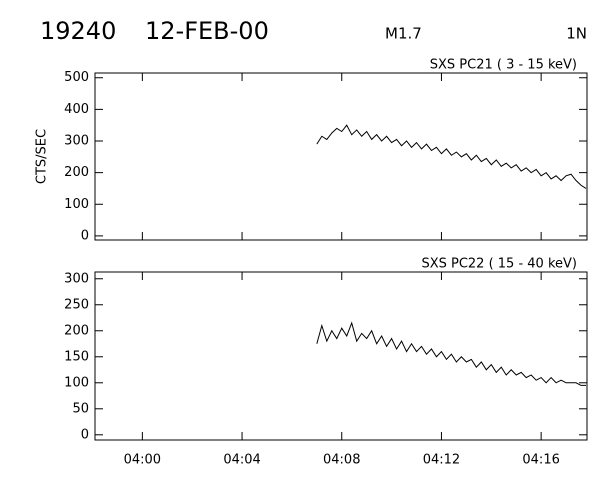 The height and width of the screenshot is (480, 600). What do you see at coordinates (76, 304) in the screenshot?
I see `y-tick-label: 250` at bounding box center [76, 304].